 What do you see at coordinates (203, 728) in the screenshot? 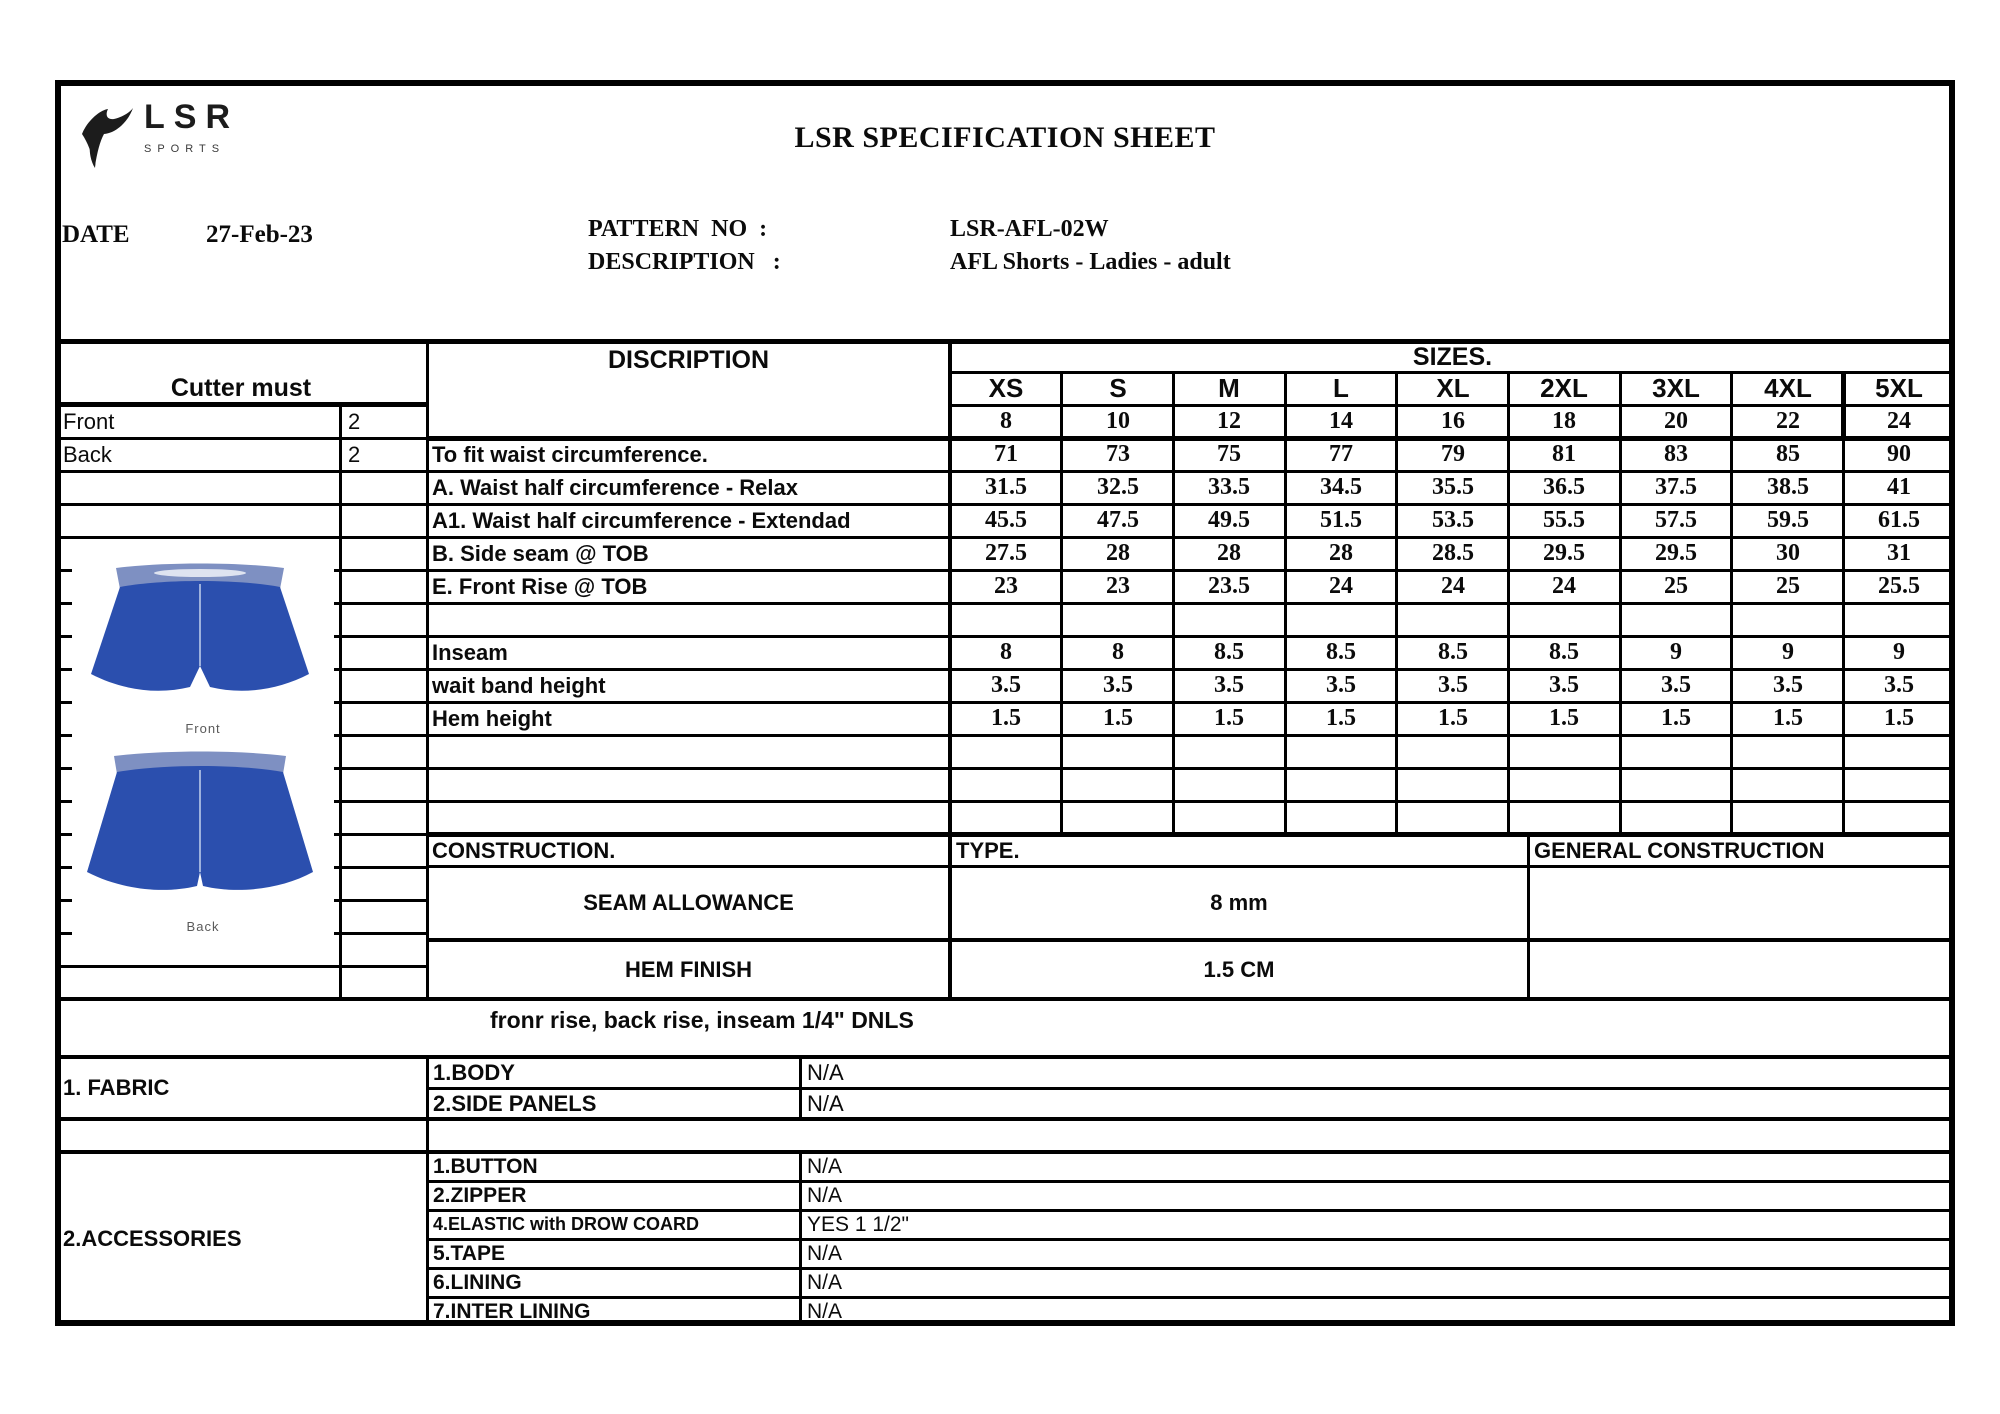
I see `shorts-front-caption: Front` at bounding box center [203, 728].